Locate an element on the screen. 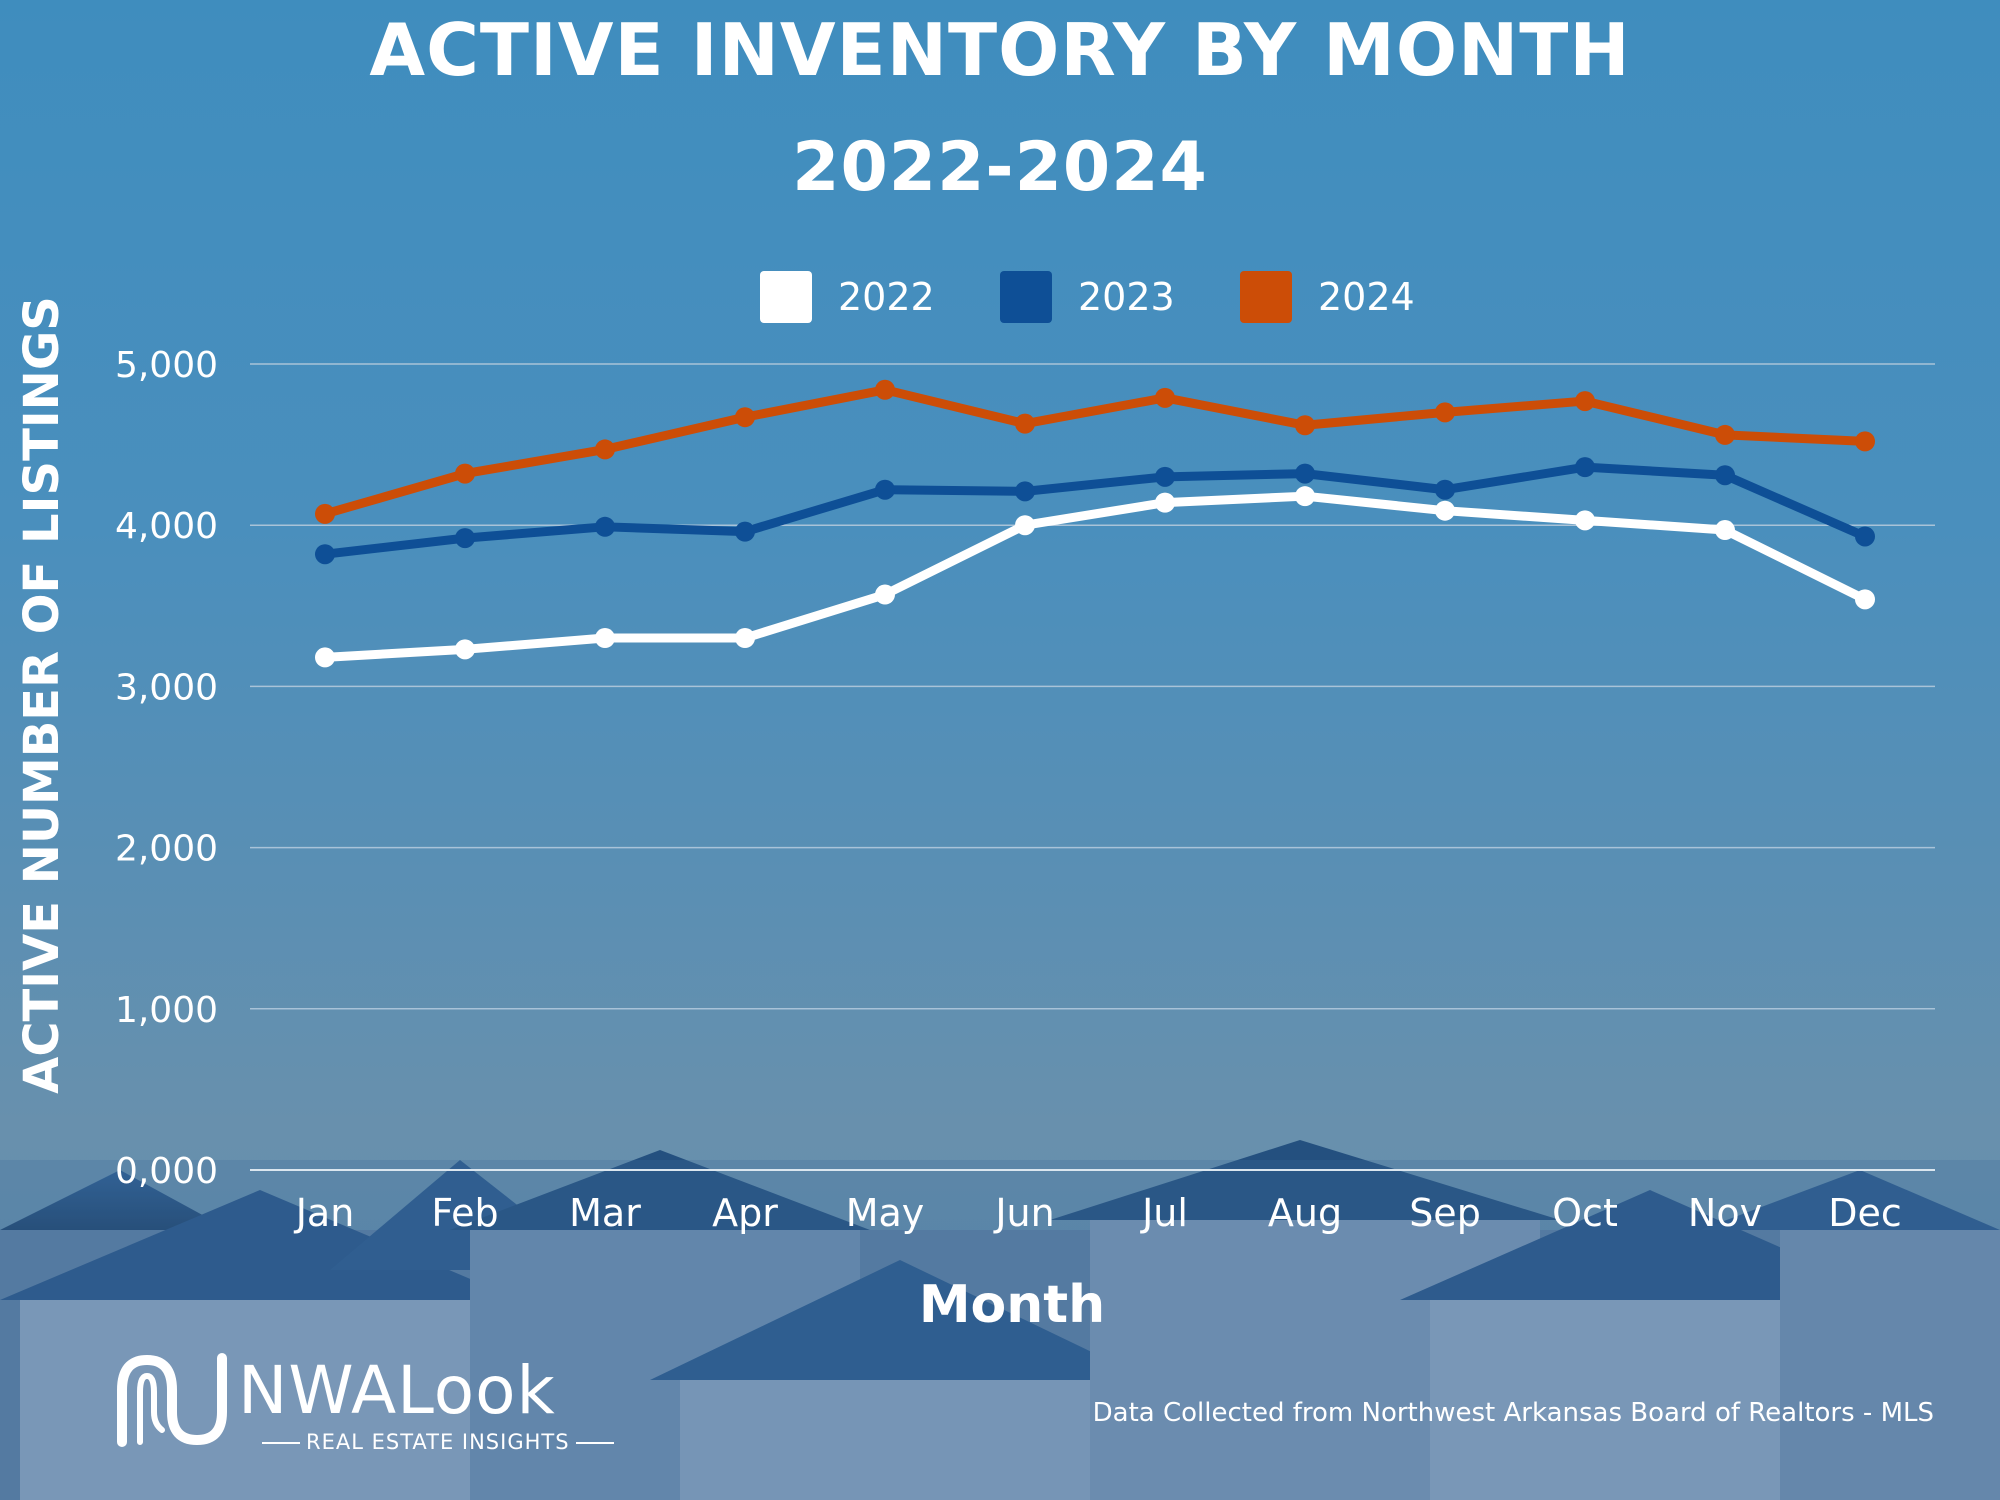  legend-label: 2024 is located at coordinates (1366, 297).